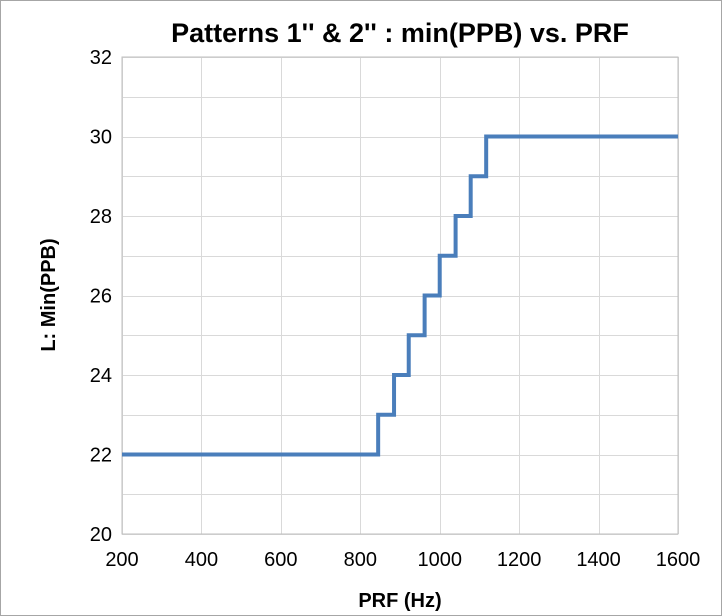 This screenshot has width=722, height=616. I want to click on y-axis-label: L: Min(PPB), so click(49, 294).